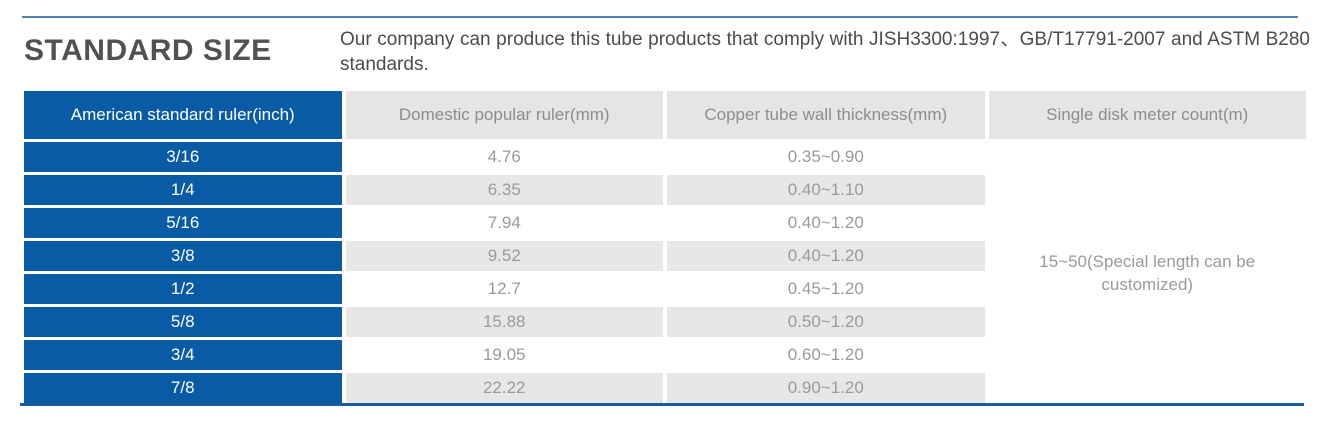 The height and width of the screenshot is (432, 1334). Describe the element at coordinates (660, 17) in the screenshot. I see `top-divider-line` at that location.